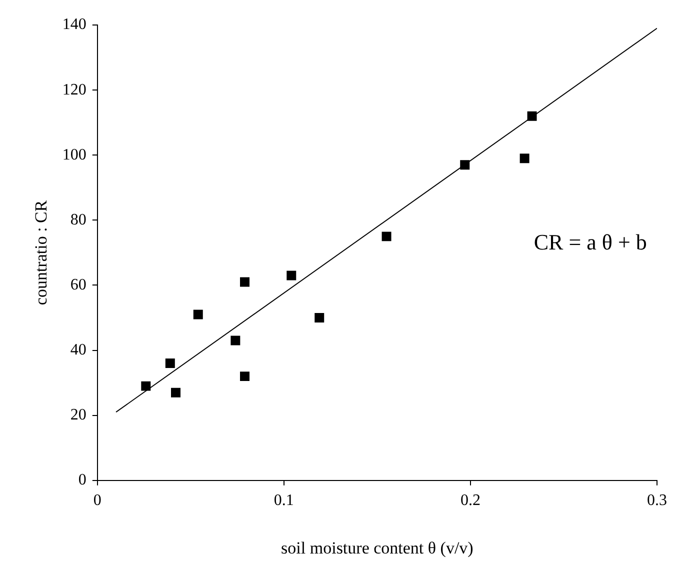 The height and width of the screenshot is (573, 687). Describe the element at coordinates (78, 415) in the screenshot. I see `y-tick-label: 20` at that location.